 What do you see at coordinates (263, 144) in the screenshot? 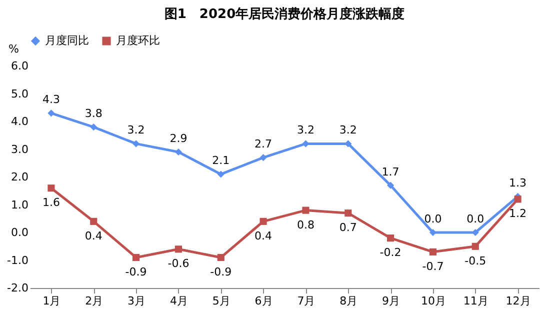
I see `data-label: 2.7` at bounding box center [263, 144].